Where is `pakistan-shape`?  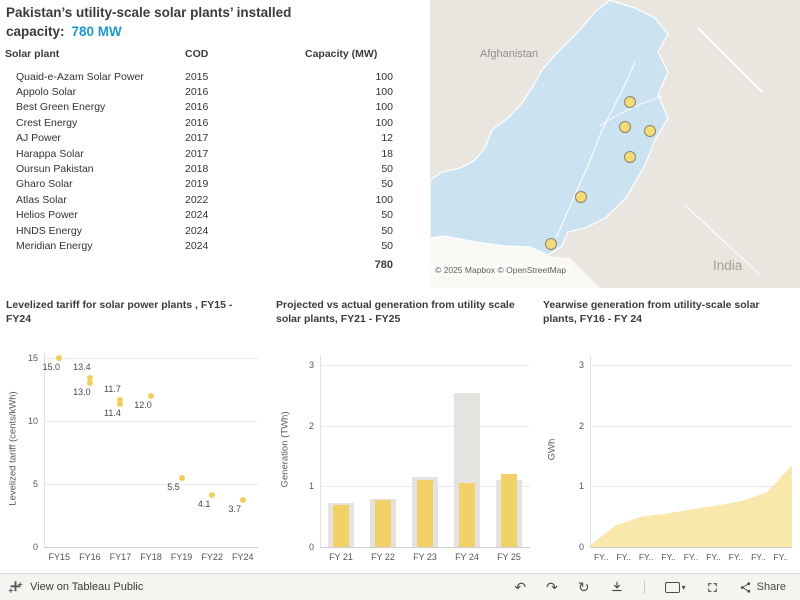
pakistan-shape is located at coordinates (549, 128).